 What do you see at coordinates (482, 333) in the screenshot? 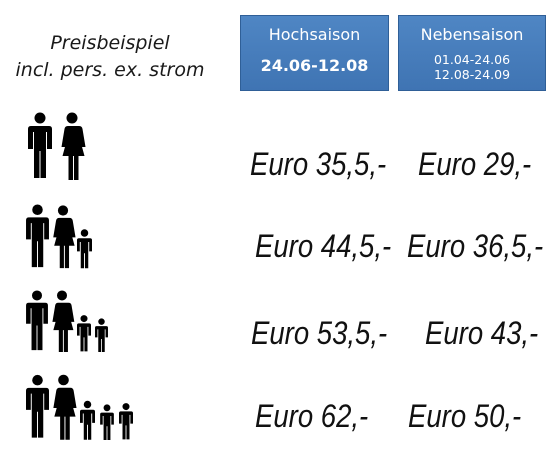
I see `price-low-row3: Euro 43,-` at bounding box center [482, 333].